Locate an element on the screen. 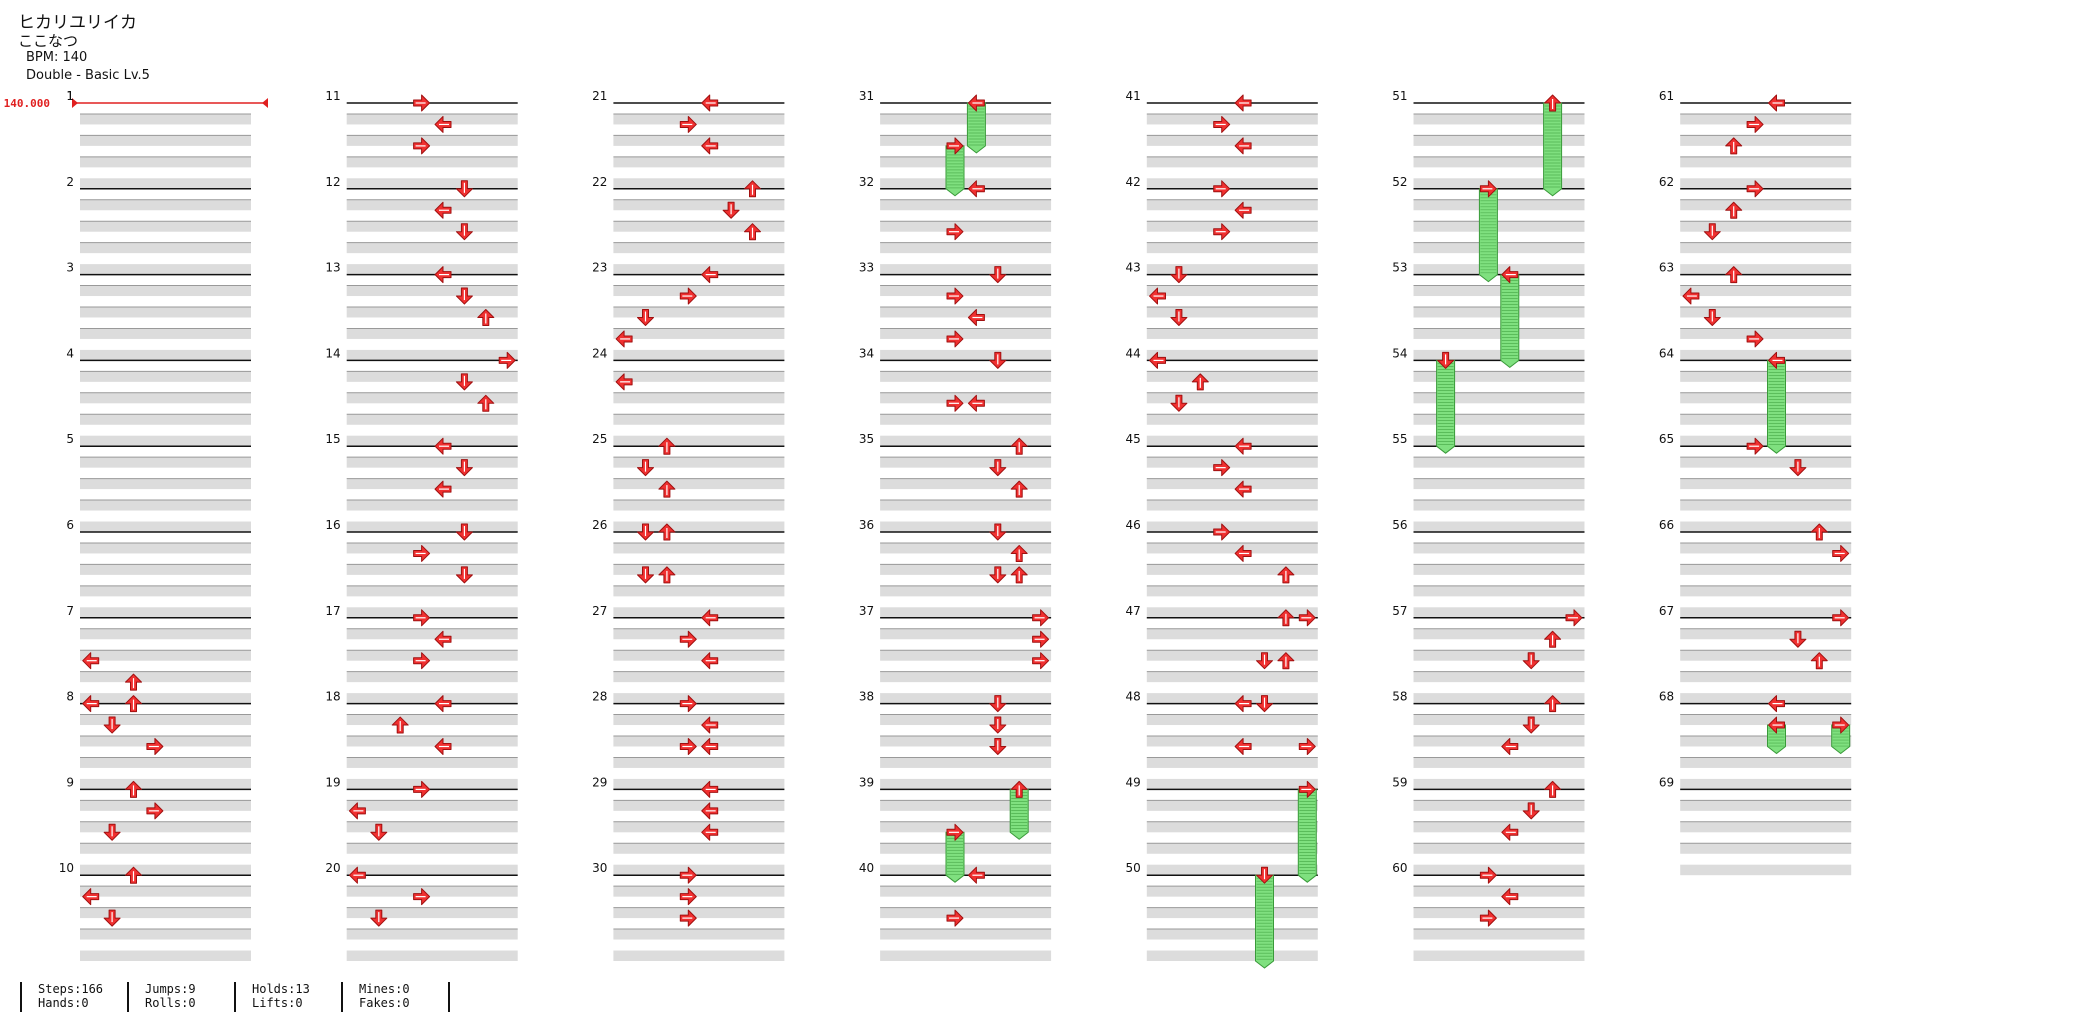  fakes-stat: Fakes:0 is located at coordinates (384, 1003).